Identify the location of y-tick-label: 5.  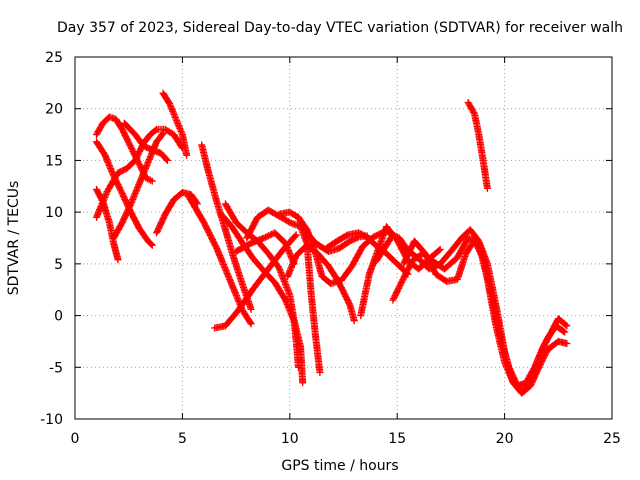
(58, 265).